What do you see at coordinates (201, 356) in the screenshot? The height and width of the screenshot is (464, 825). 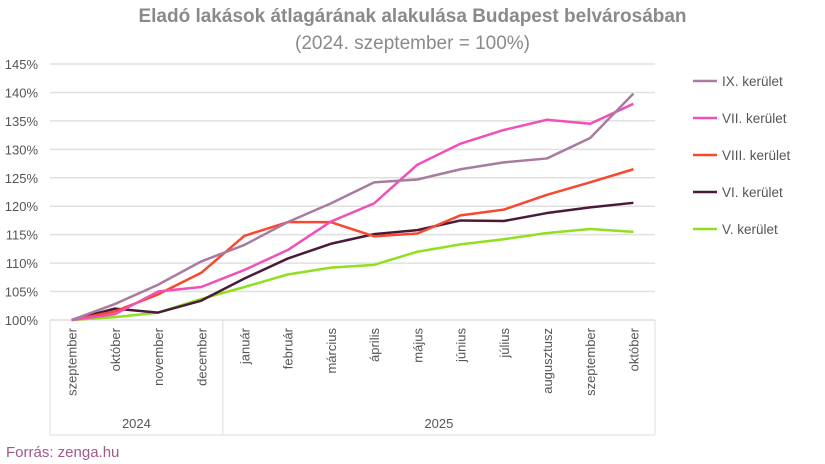 I see `x-tick-label: december` at bounding box center [201, 356].